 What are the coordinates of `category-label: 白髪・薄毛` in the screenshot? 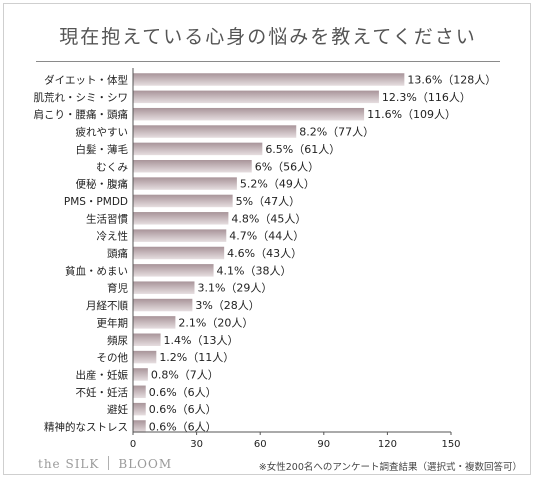 It's located at (102, 149).